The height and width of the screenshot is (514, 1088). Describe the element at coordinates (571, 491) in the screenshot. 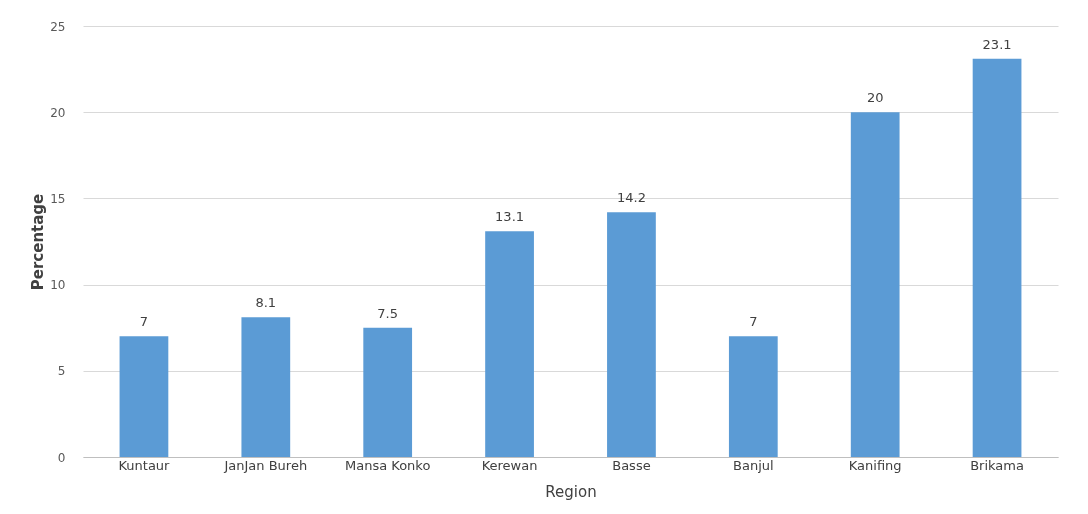

I see `x-axis-title: Region` at that location.